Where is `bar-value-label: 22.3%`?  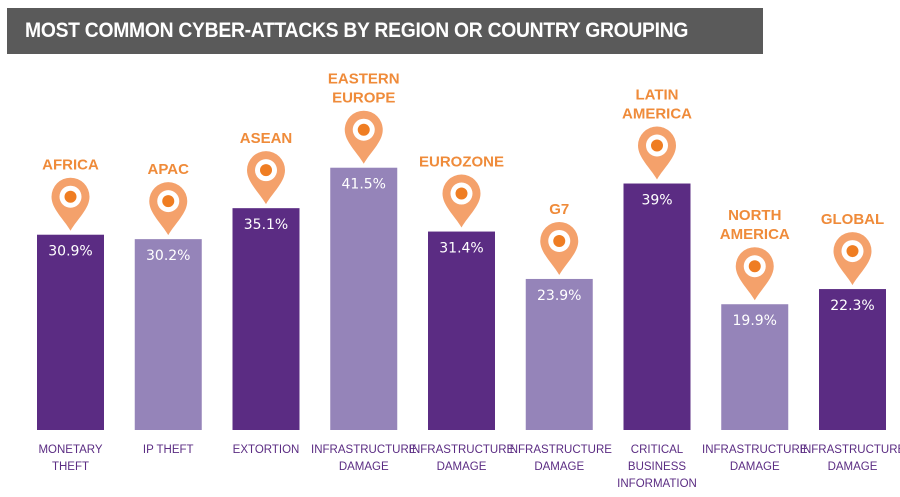
bar-value-label: 22.3% is located at coordinates (852, 306).